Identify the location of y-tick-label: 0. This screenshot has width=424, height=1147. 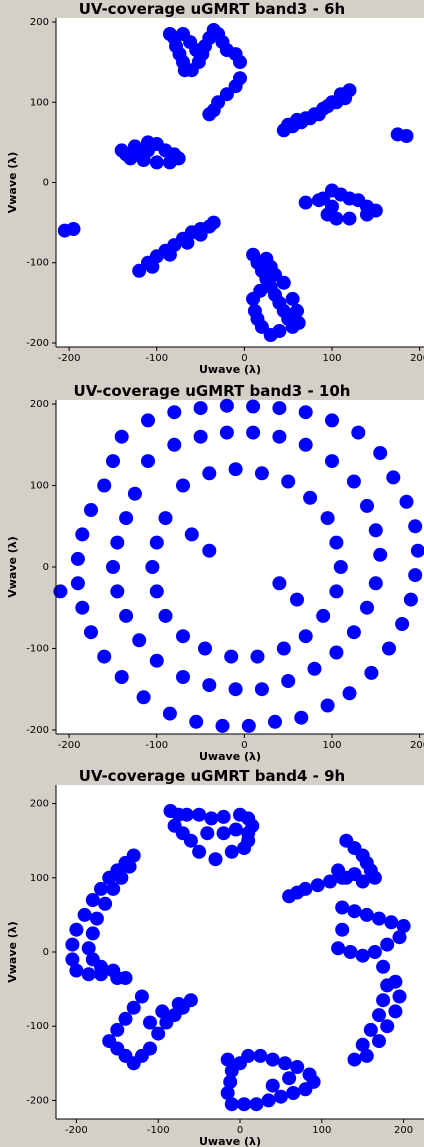
(46, 952).